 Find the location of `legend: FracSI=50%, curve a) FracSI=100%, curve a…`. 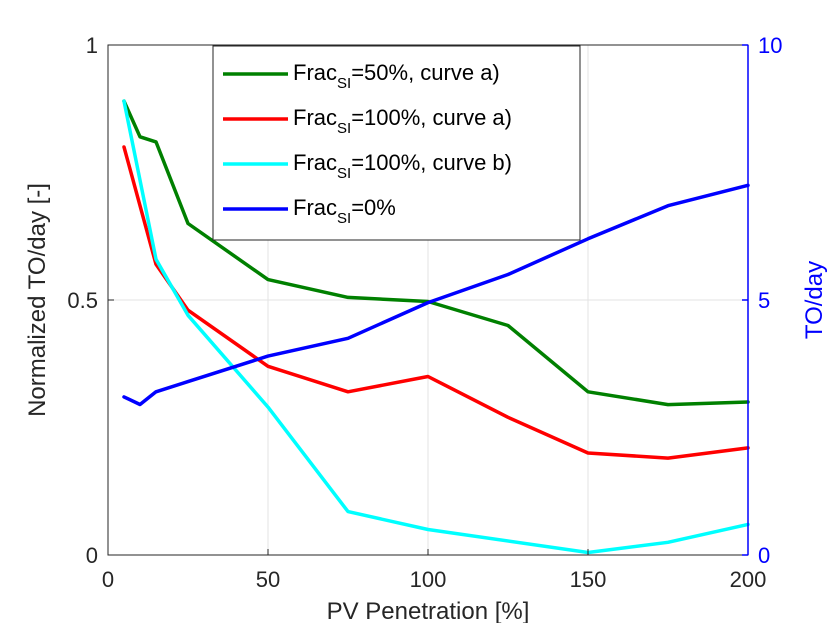

legend: FracSI=50%, curve a) FracSI=100%, curve a… is located at coordinates (396, 143).